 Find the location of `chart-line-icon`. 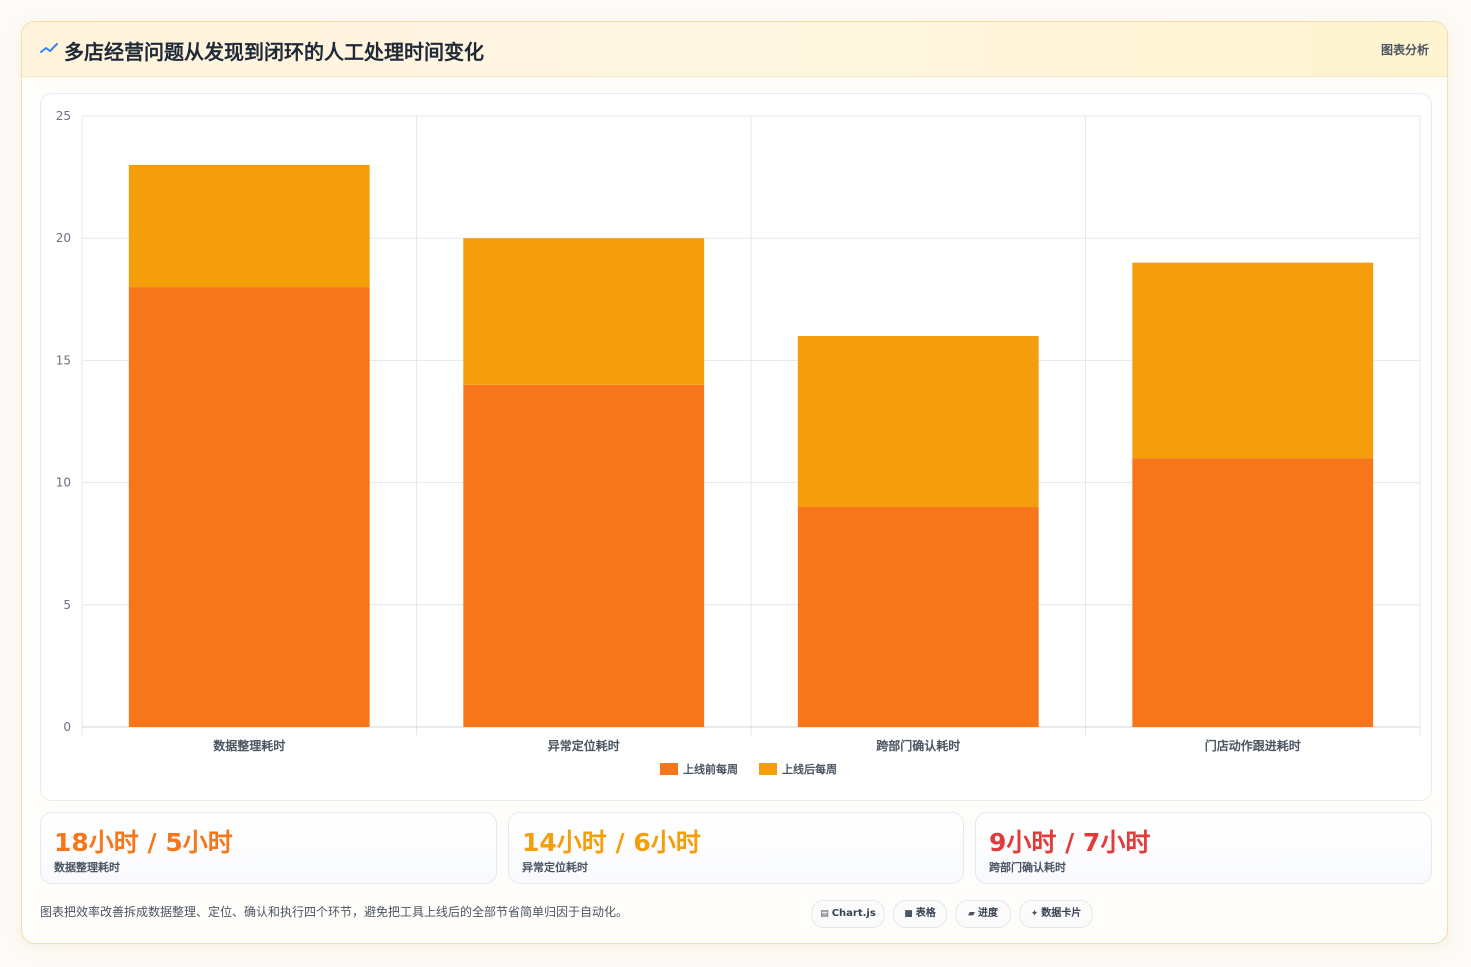

chart-line-icon is located at coordinates (49, 48).